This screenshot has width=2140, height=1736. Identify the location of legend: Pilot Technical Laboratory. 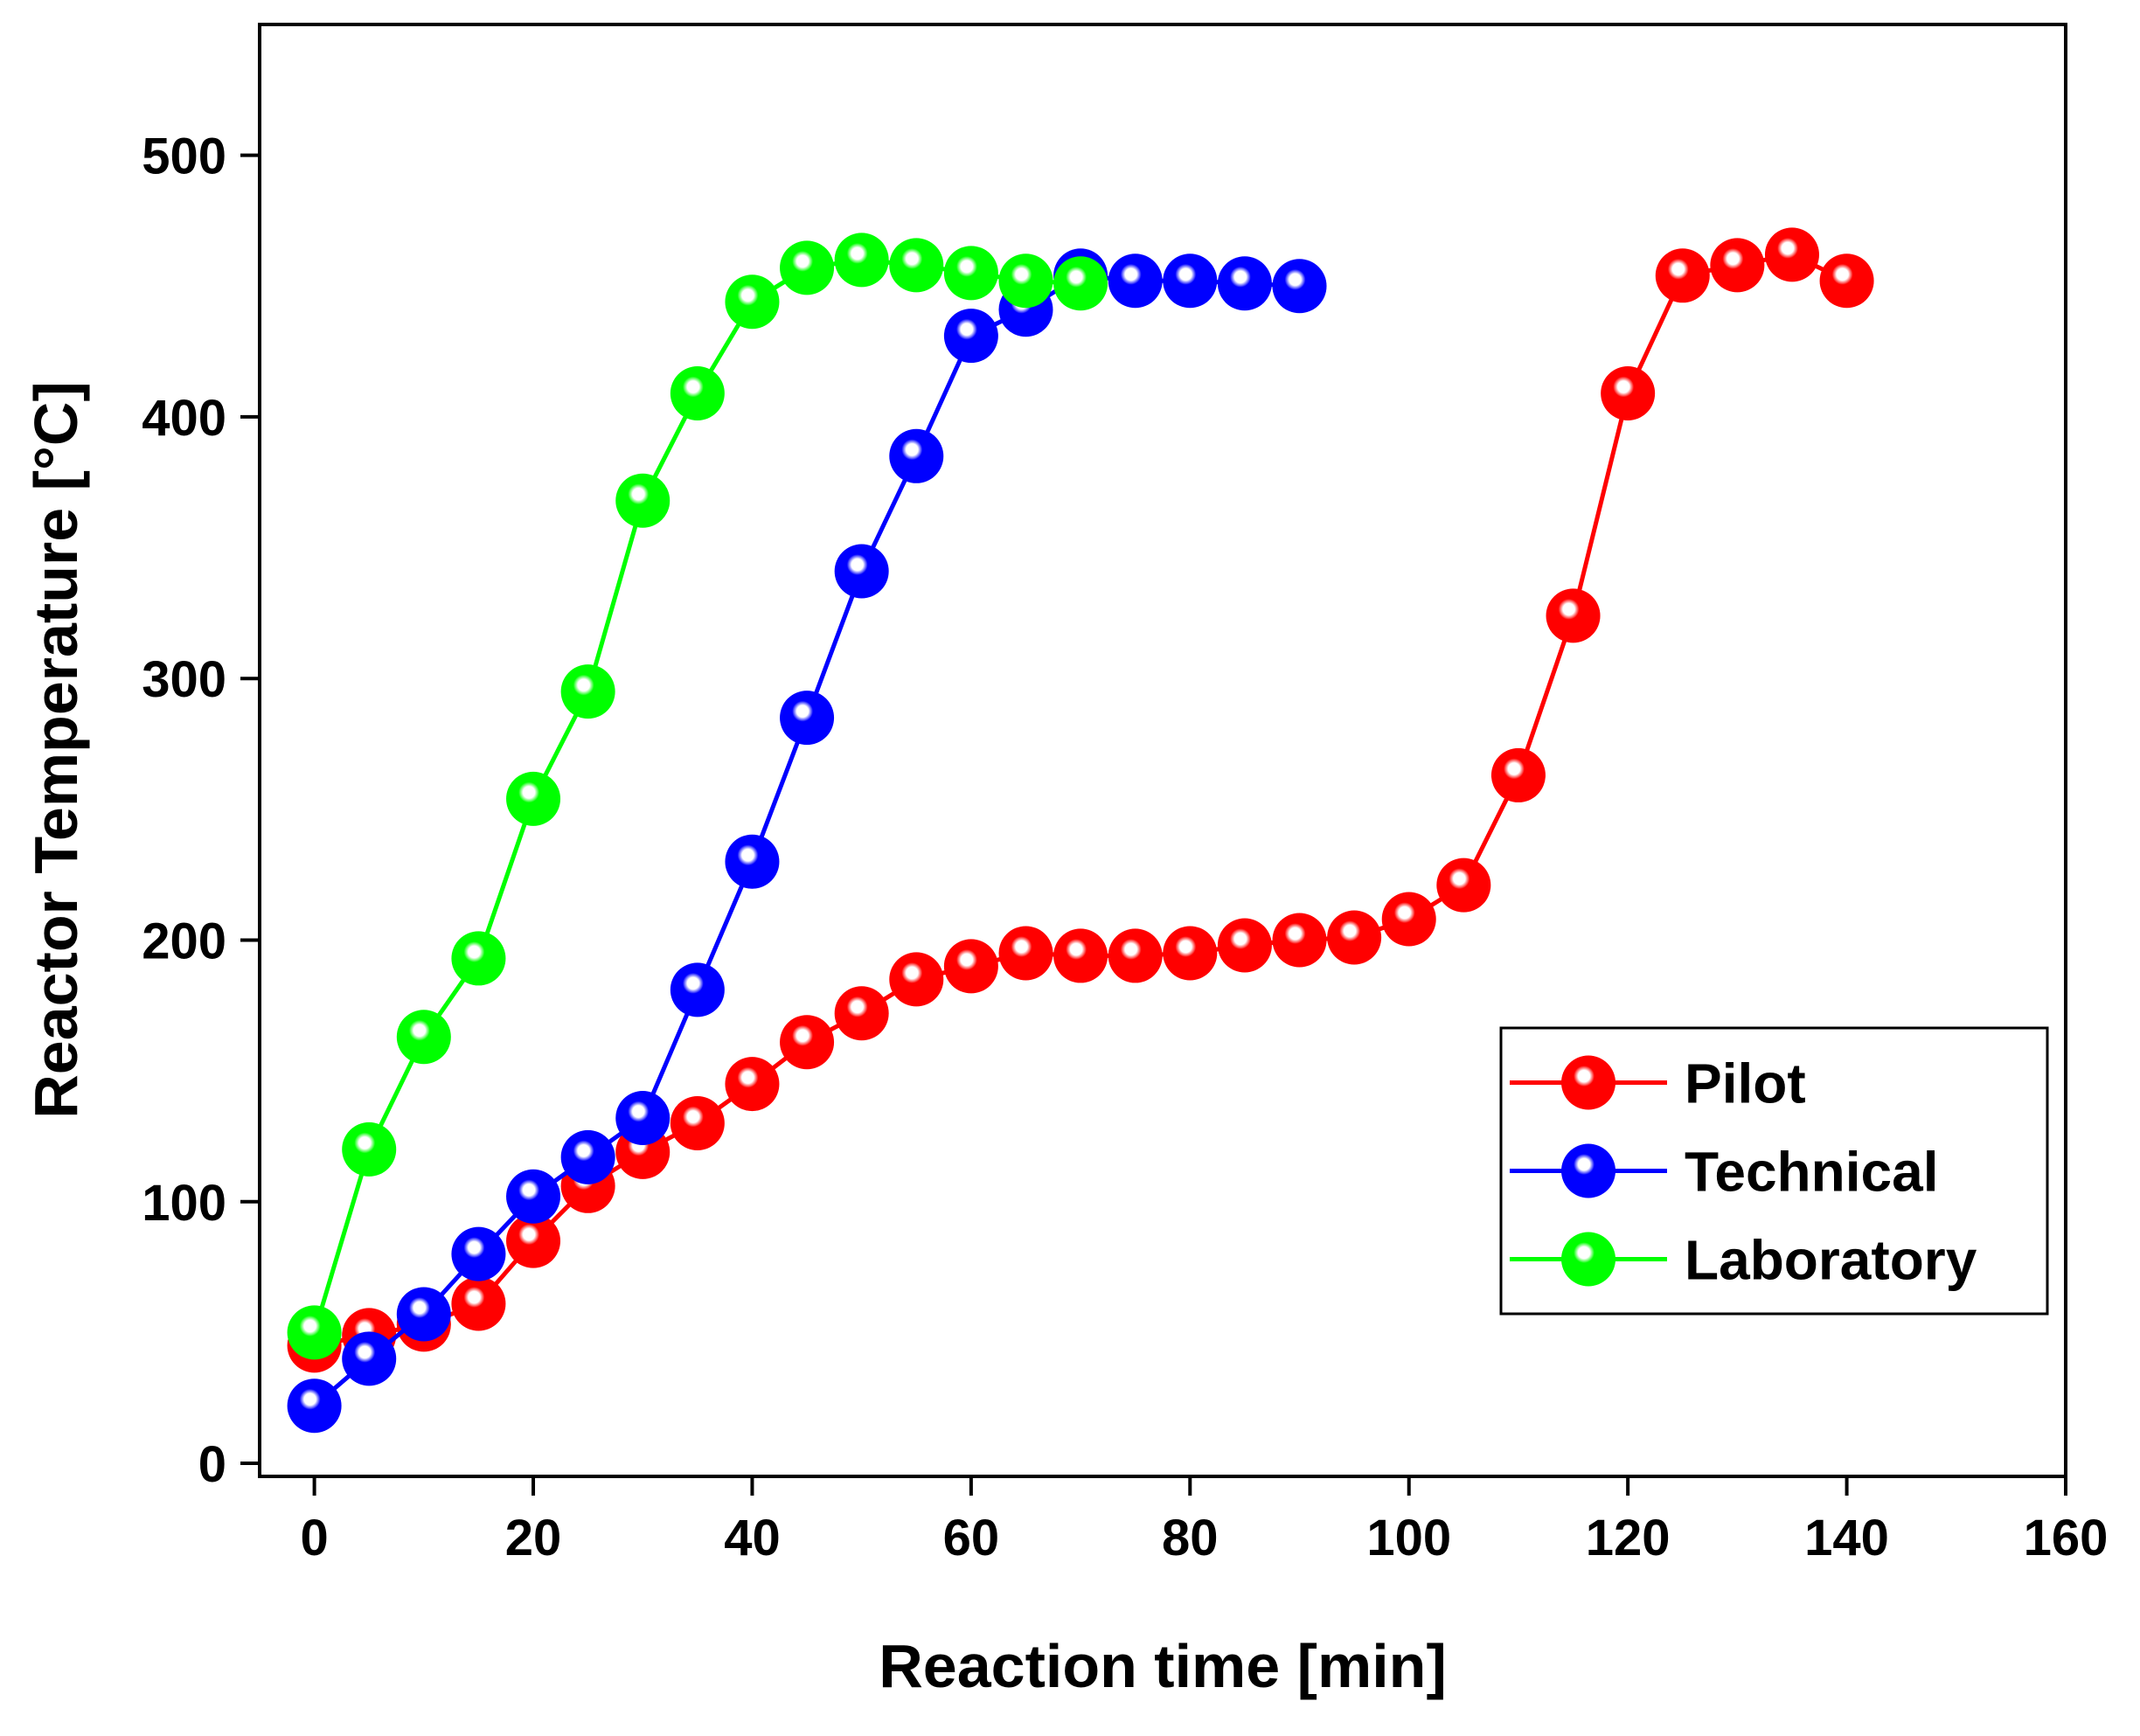
(1774, 1171).